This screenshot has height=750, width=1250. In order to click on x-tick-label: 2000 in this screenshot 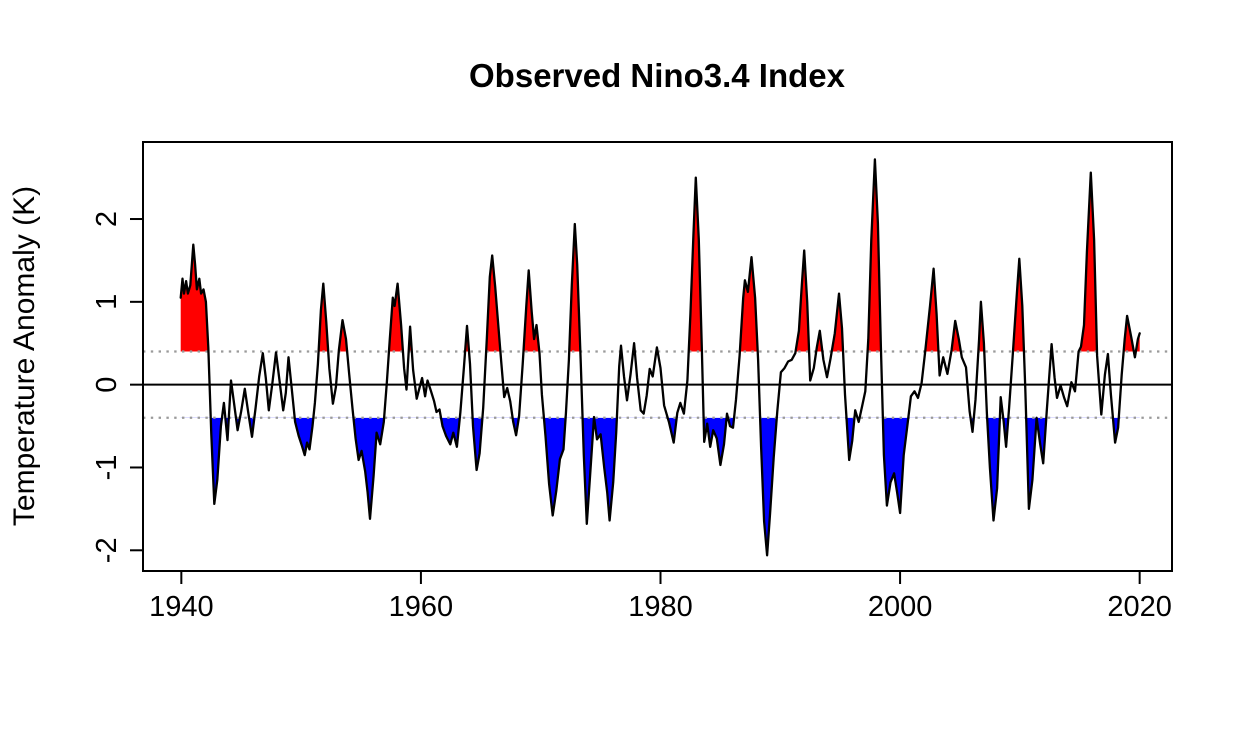, I will do `click(900, 607)`.